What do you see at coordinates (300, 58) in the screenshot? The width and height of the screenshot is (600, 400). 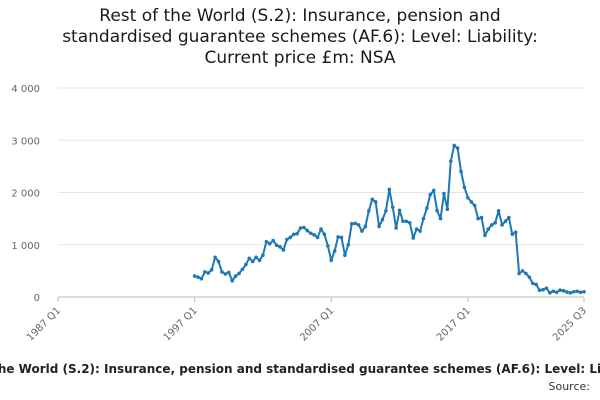 I see `chart-title-line-3: Current price £m: NSA` at bounding box center [300, 58].